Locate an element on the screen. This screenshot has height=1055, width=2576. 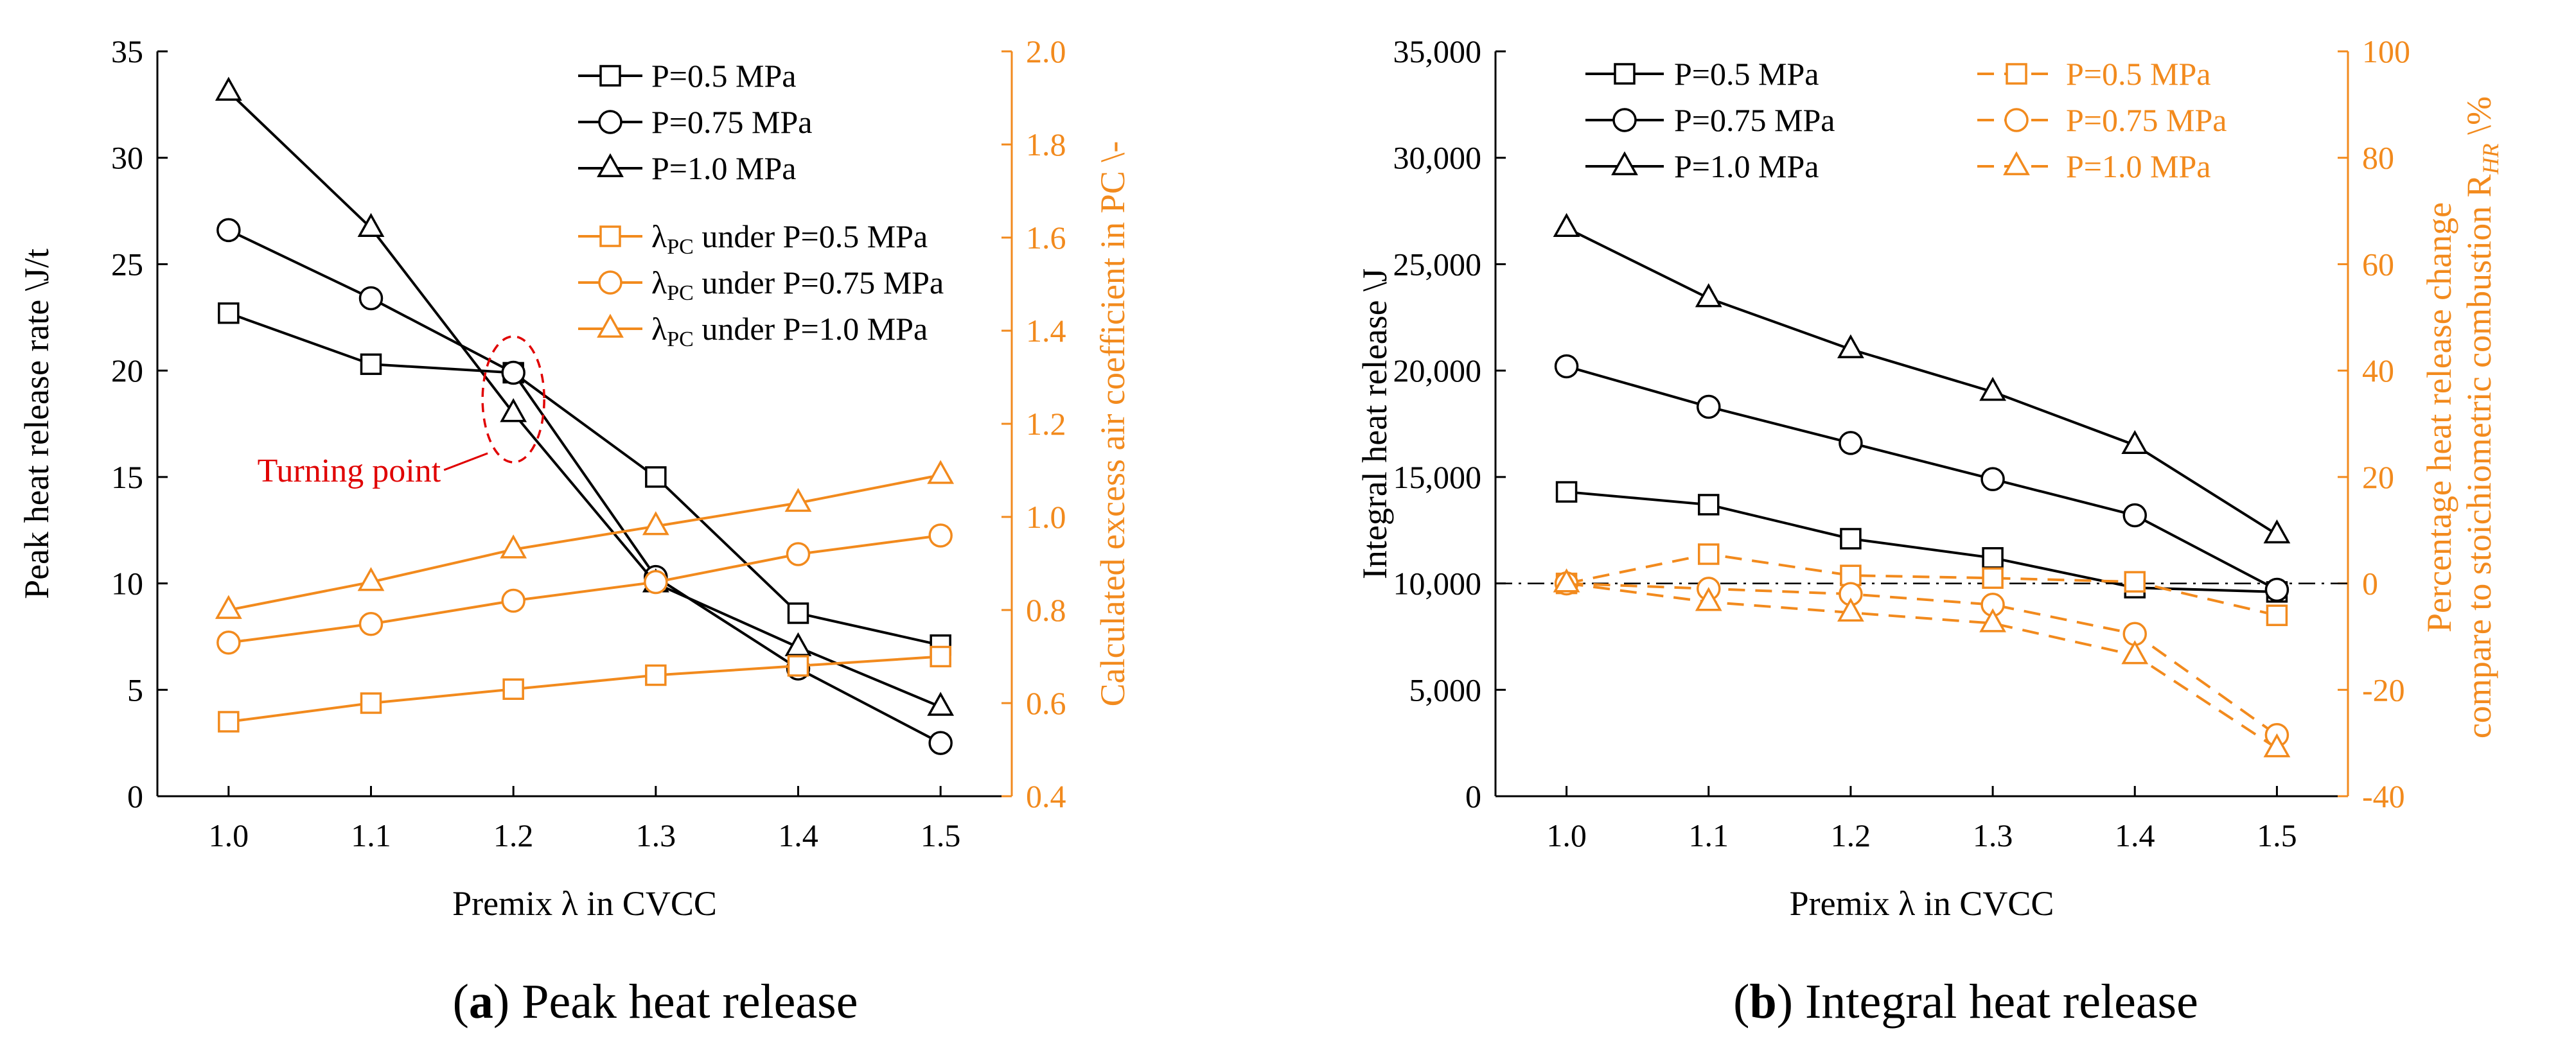
legend-label: P=0.5 MPa is located at coordinates (1746, 74).